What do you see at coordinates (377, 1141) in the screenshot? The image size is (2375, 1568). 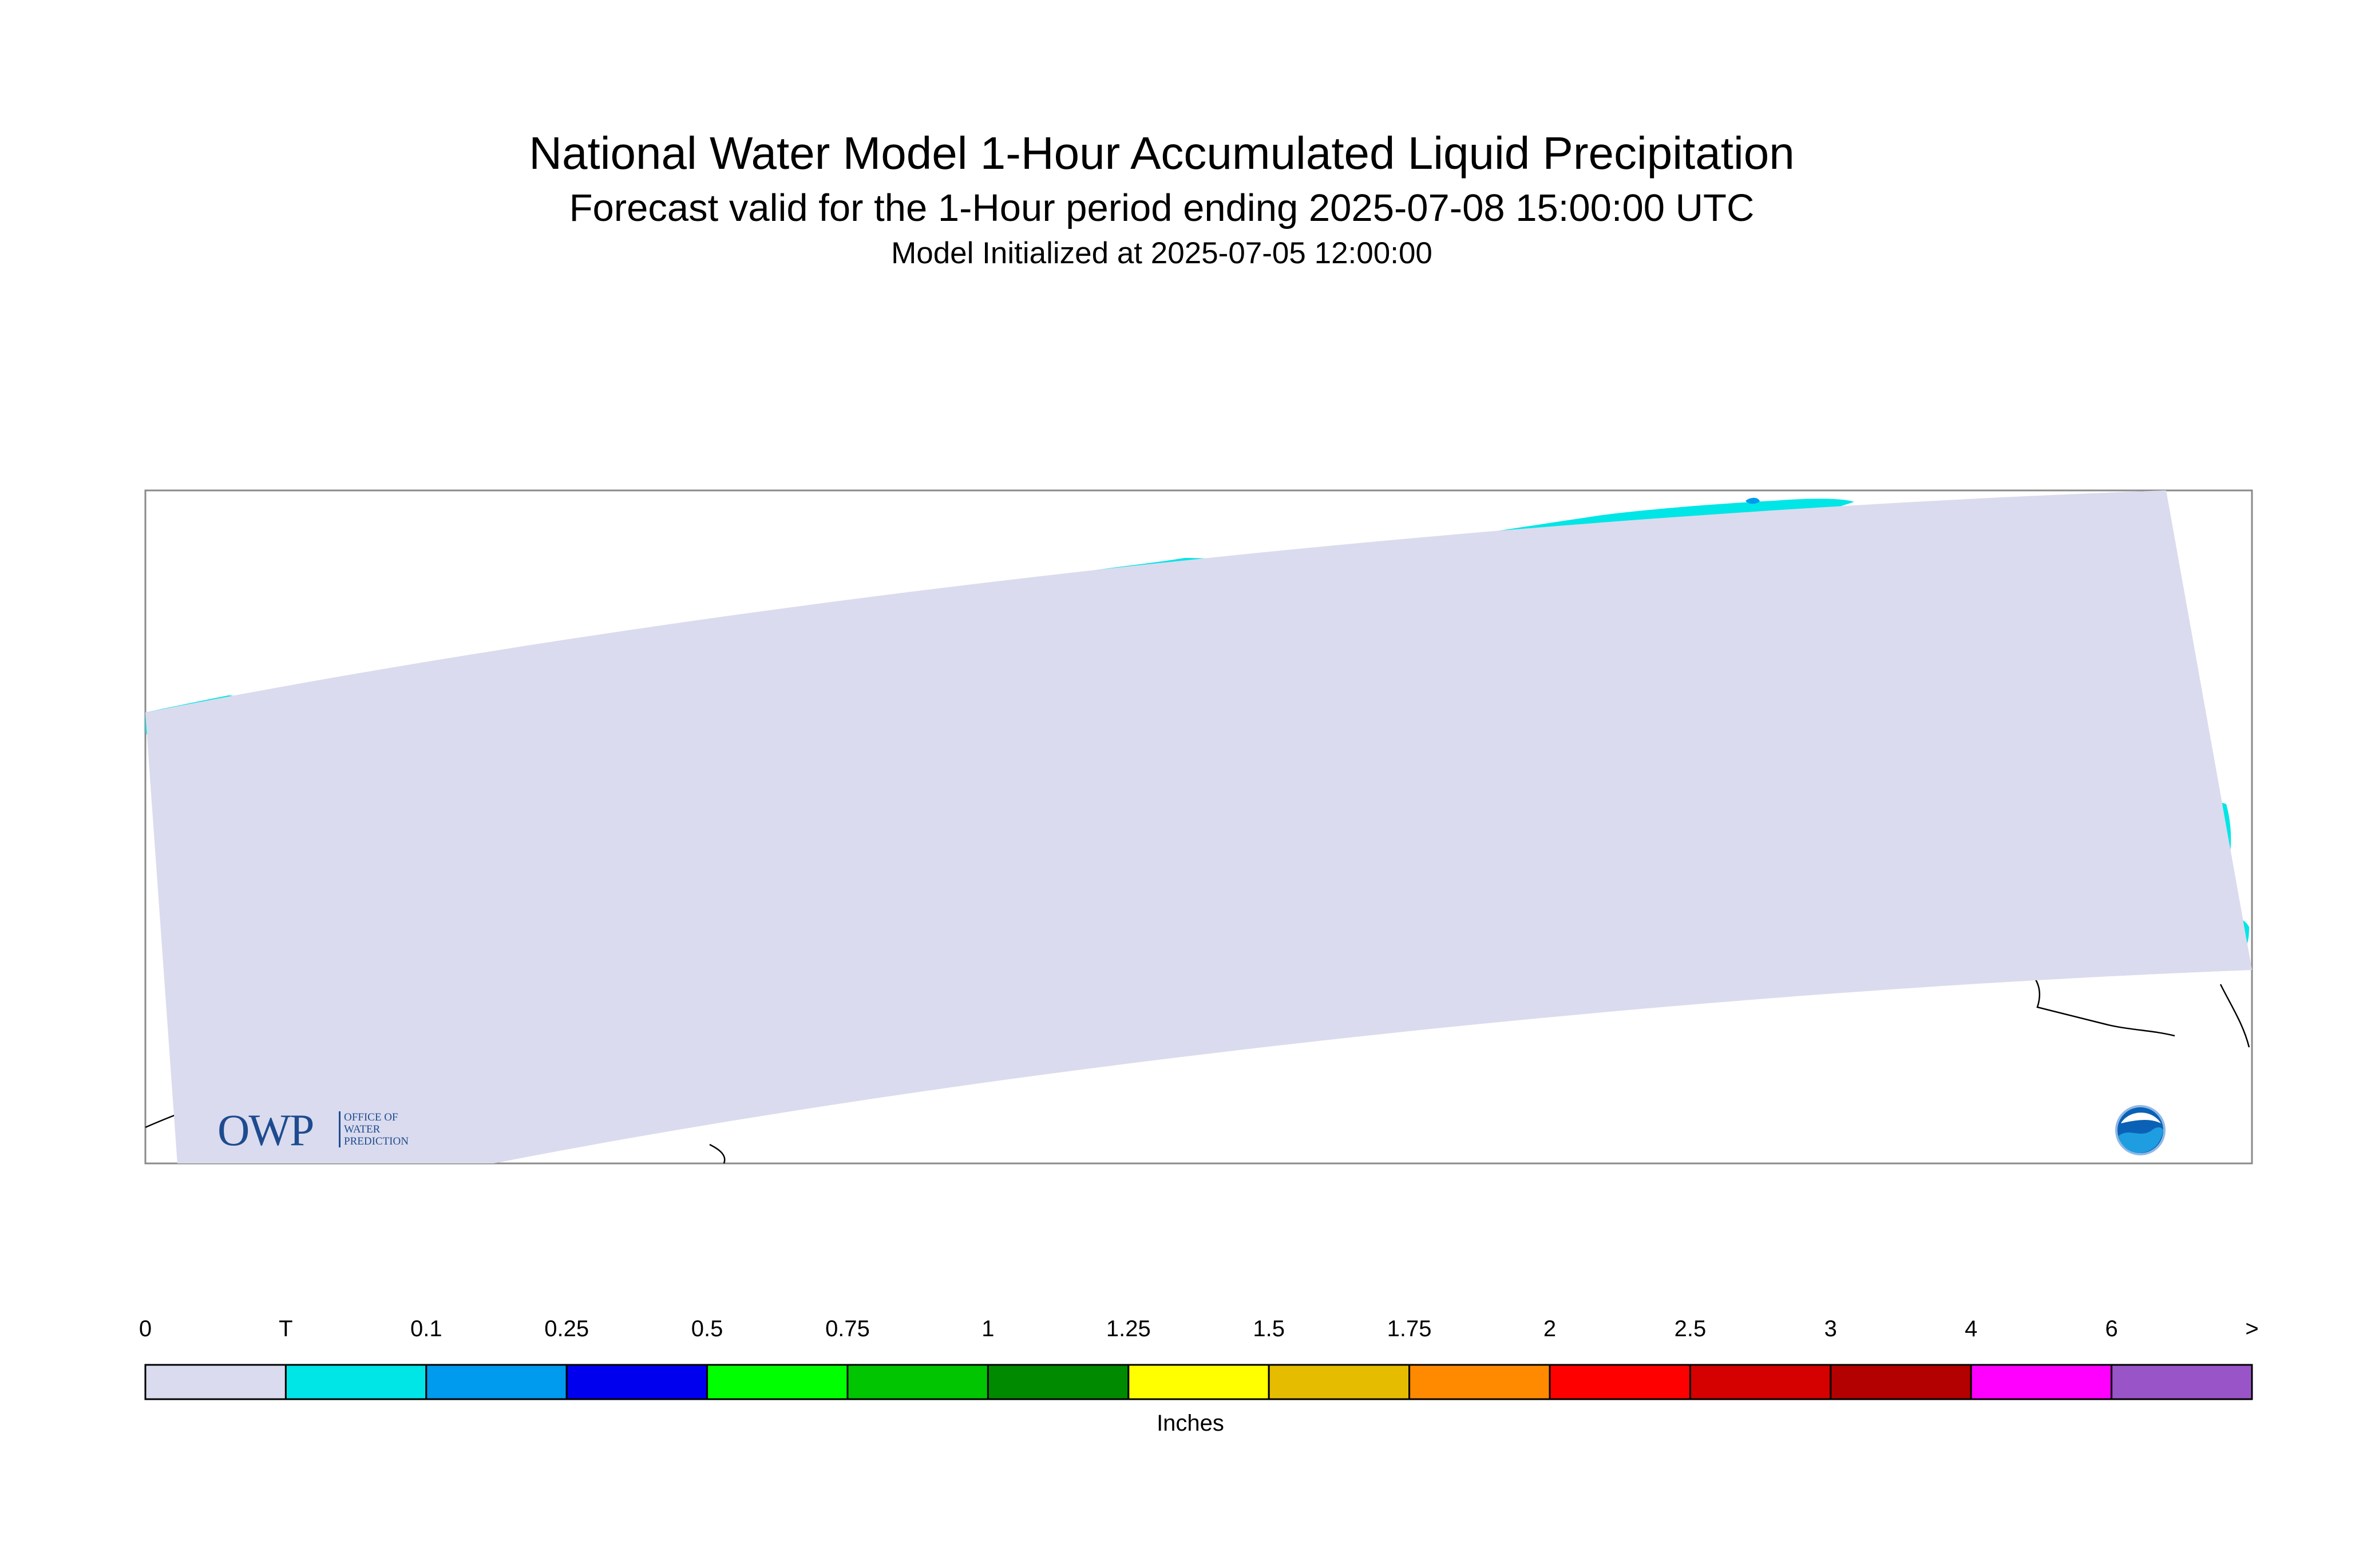 I see `owp-line-3: PREDICTION` at bounding box center [377, 1141].